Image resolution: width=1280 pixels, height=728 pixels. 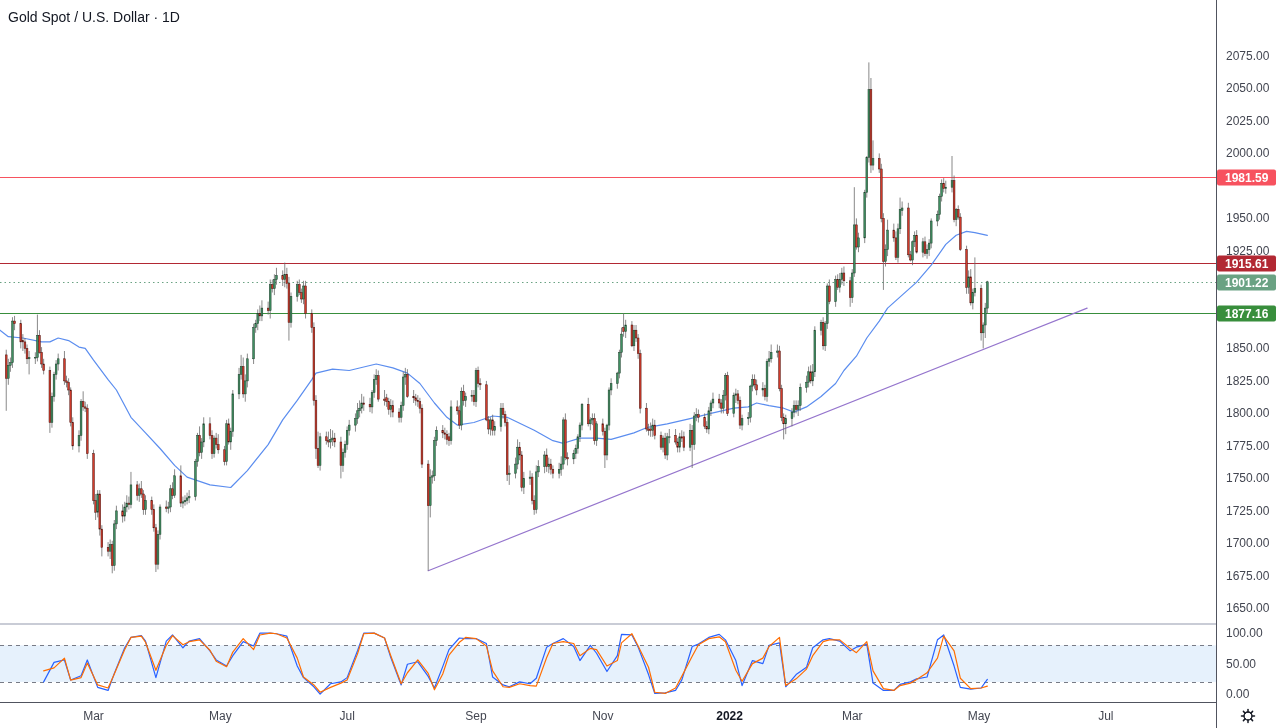 What do you see at coordinates (1248, 543) in the screenshot?
I see `y-tick-label: 1700.00` at bounding box center [1248, 543].